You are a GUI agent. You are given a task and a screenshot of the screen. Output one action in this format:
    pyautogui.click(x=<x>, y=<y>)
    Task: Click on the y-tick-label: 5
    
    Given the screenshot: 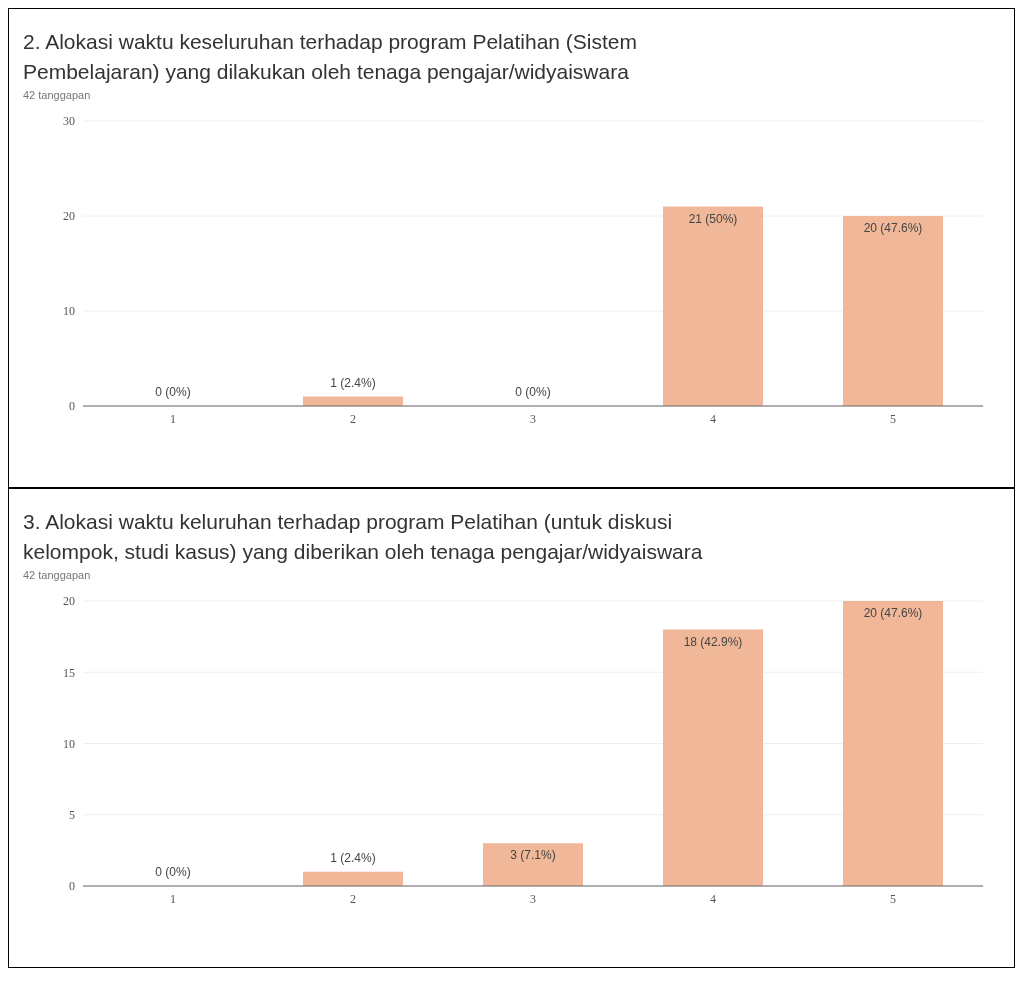 What is the action you would take?
    pyautogui.click(x=72, y=815)
    